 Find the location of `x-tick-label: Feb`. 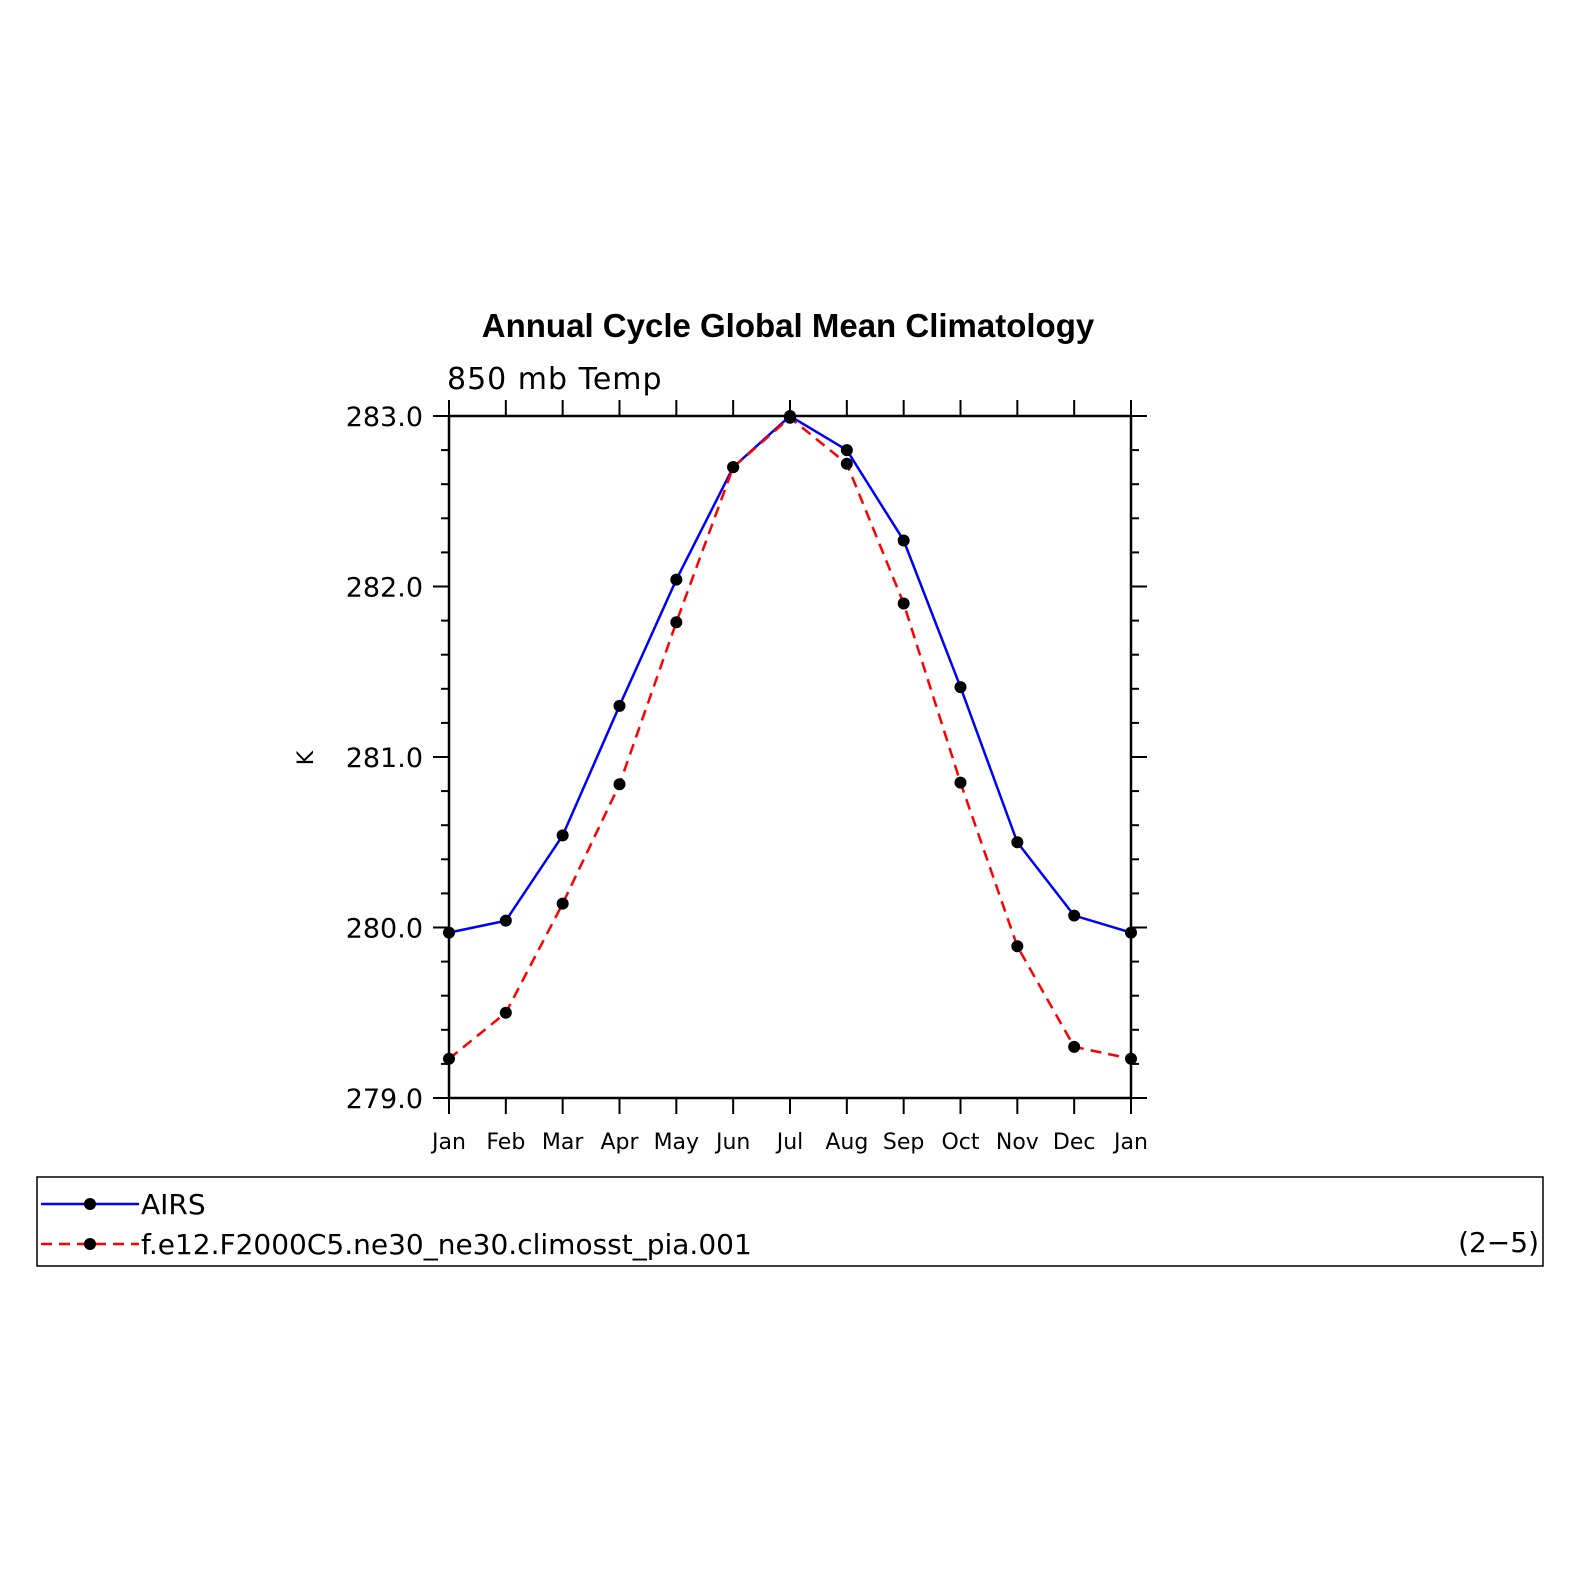

x-tick-label: Feb is located at coordinates (505, 1142).